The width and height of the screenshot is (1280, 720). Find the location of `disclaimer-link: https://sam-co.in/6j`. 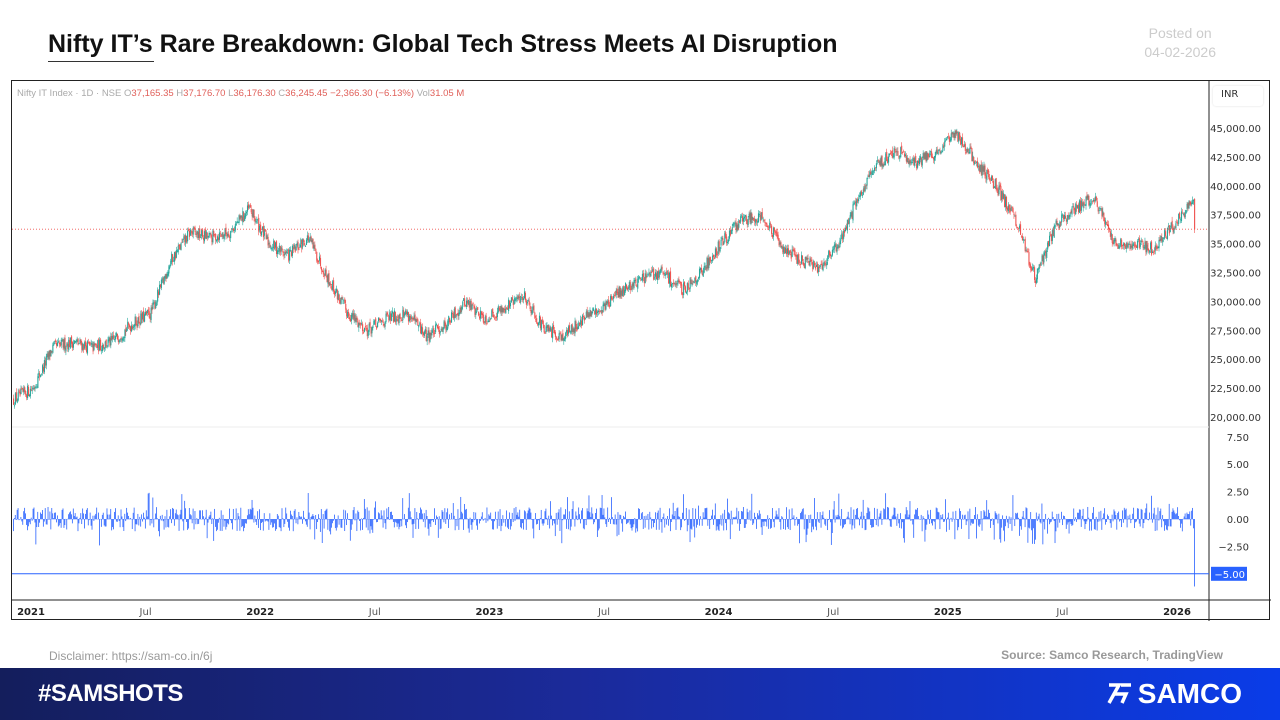

disclaimer-link: https://sam-co.in/6j is located at coordinates (162, 656).